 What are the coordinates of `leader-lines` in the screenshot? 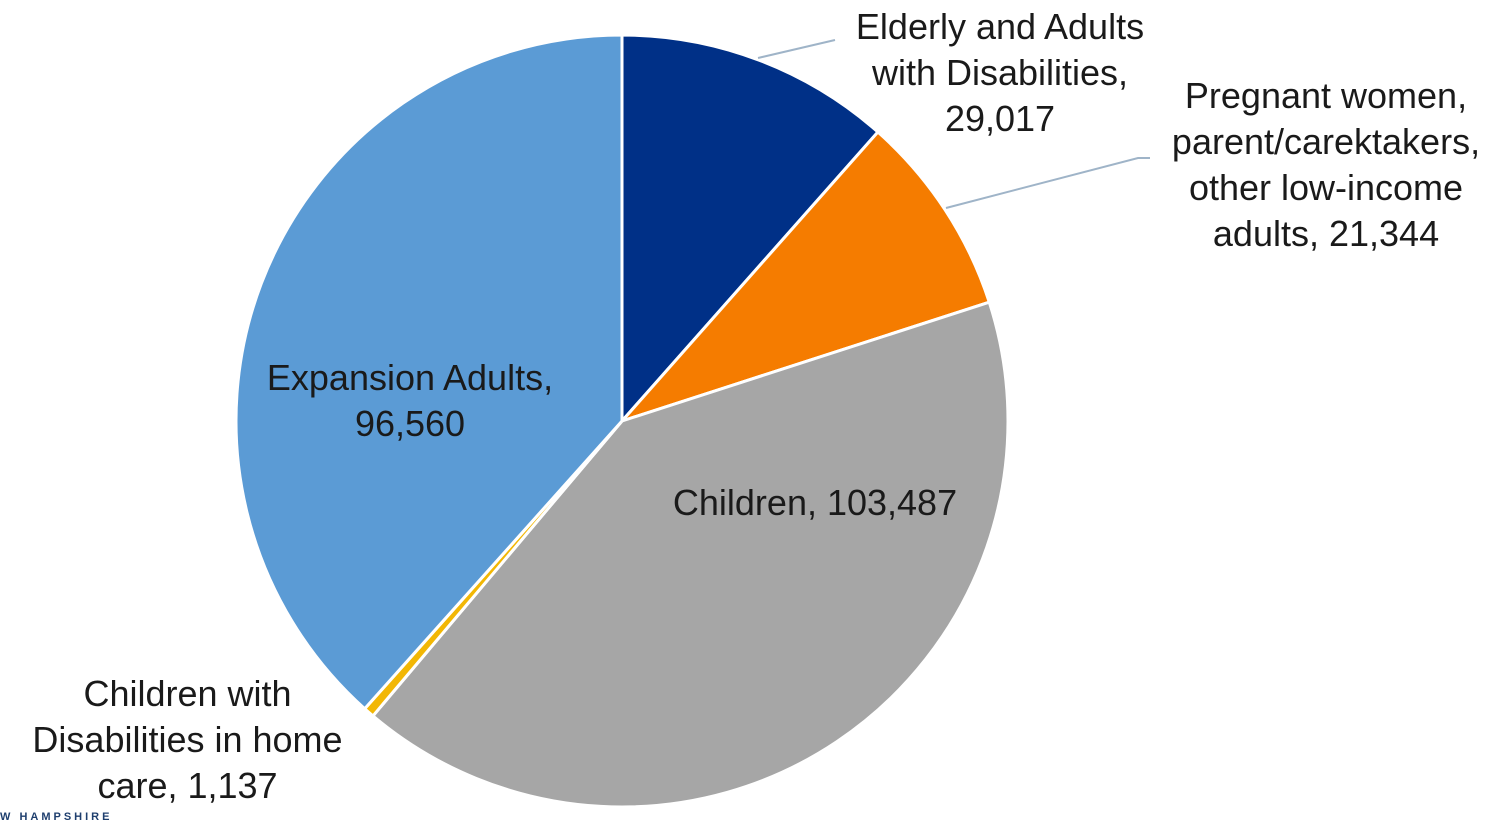 It's located at (953, 124).